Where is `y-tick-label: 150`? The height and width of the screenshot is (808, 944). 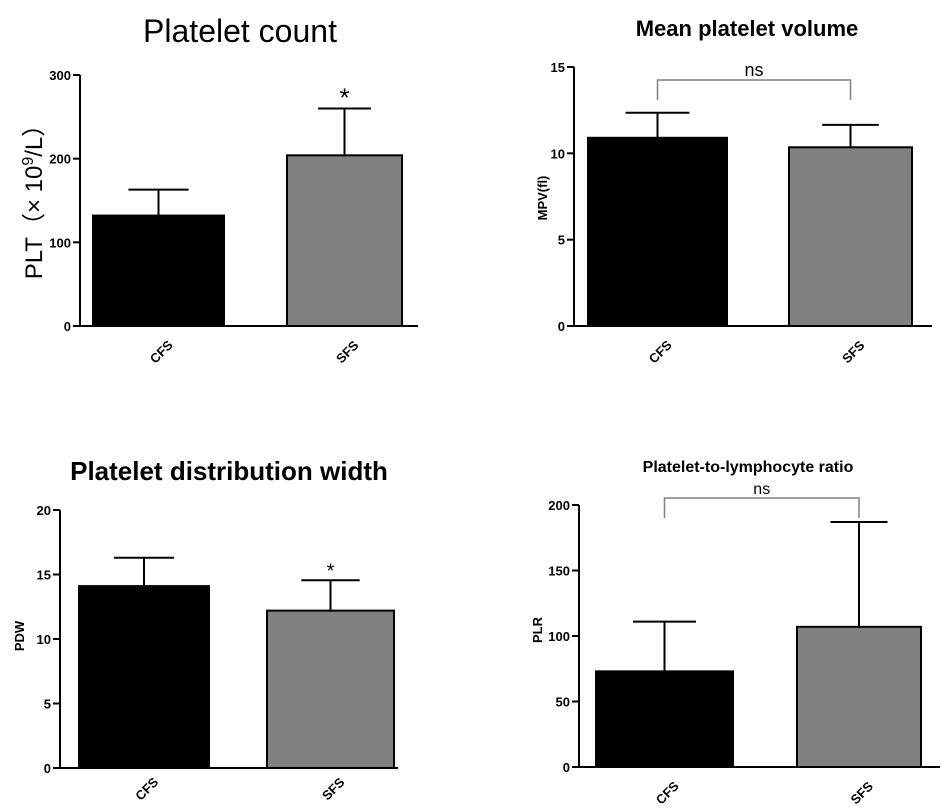
y-tick-label: 150 is located at coordinates (559, 571).